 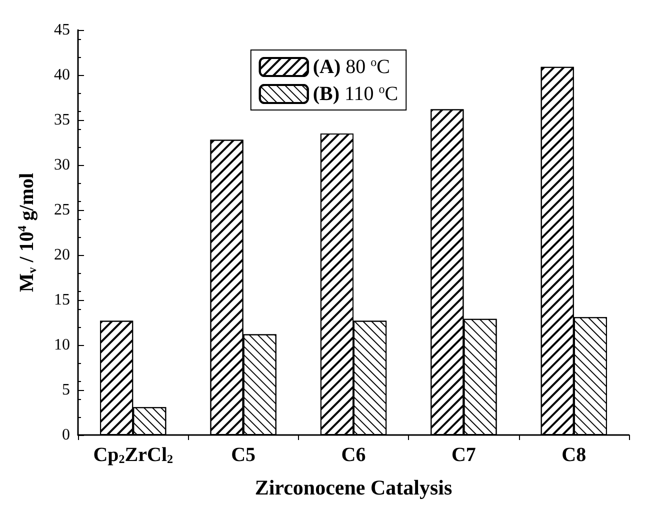 I want to click on x-tick-label: C5, so click(x=243, y=455).